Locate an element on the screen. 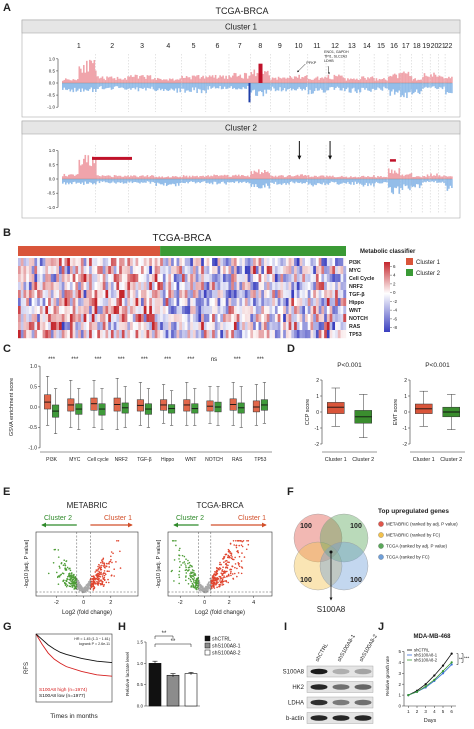 The width and height of the screenshot is (474, 729). significance-bracket is located at coordinates (462, 658).